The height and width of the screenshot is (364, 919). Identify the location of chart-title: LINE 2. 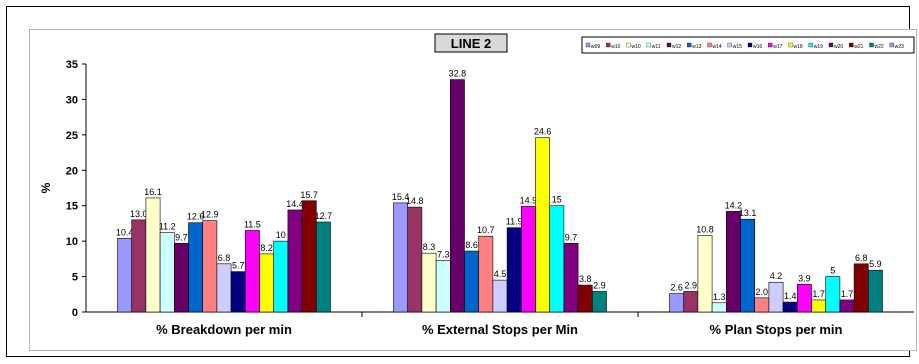
(471, 43).